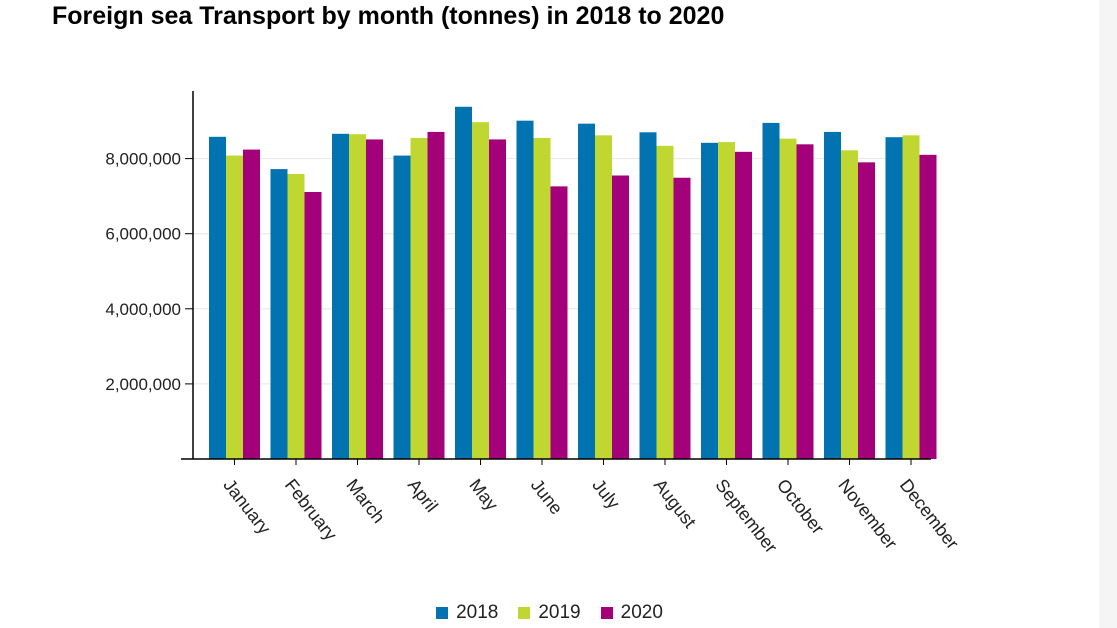  I want to click on y-tick-label-1: 4,000,000, so click(143, 309).